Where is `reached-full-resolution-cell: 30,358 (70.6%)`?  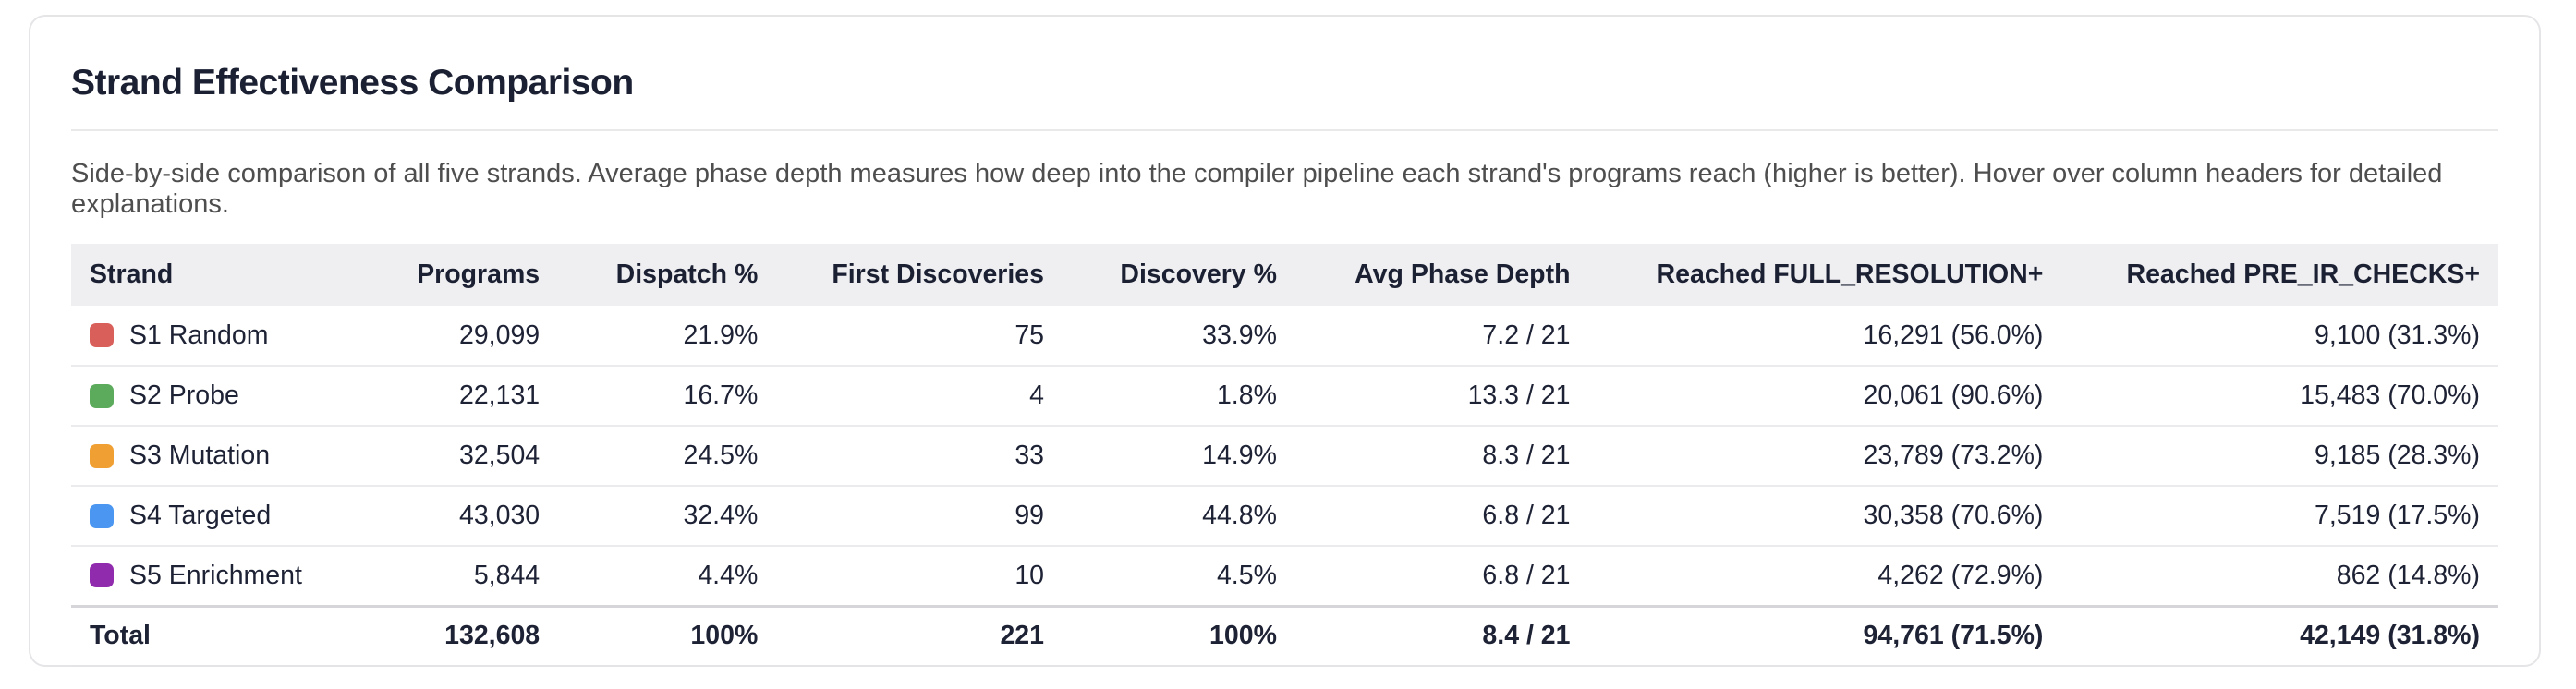
reached-full-resolution-cell: 30,358 (70.6%) is located at coordinates (1825, 516).